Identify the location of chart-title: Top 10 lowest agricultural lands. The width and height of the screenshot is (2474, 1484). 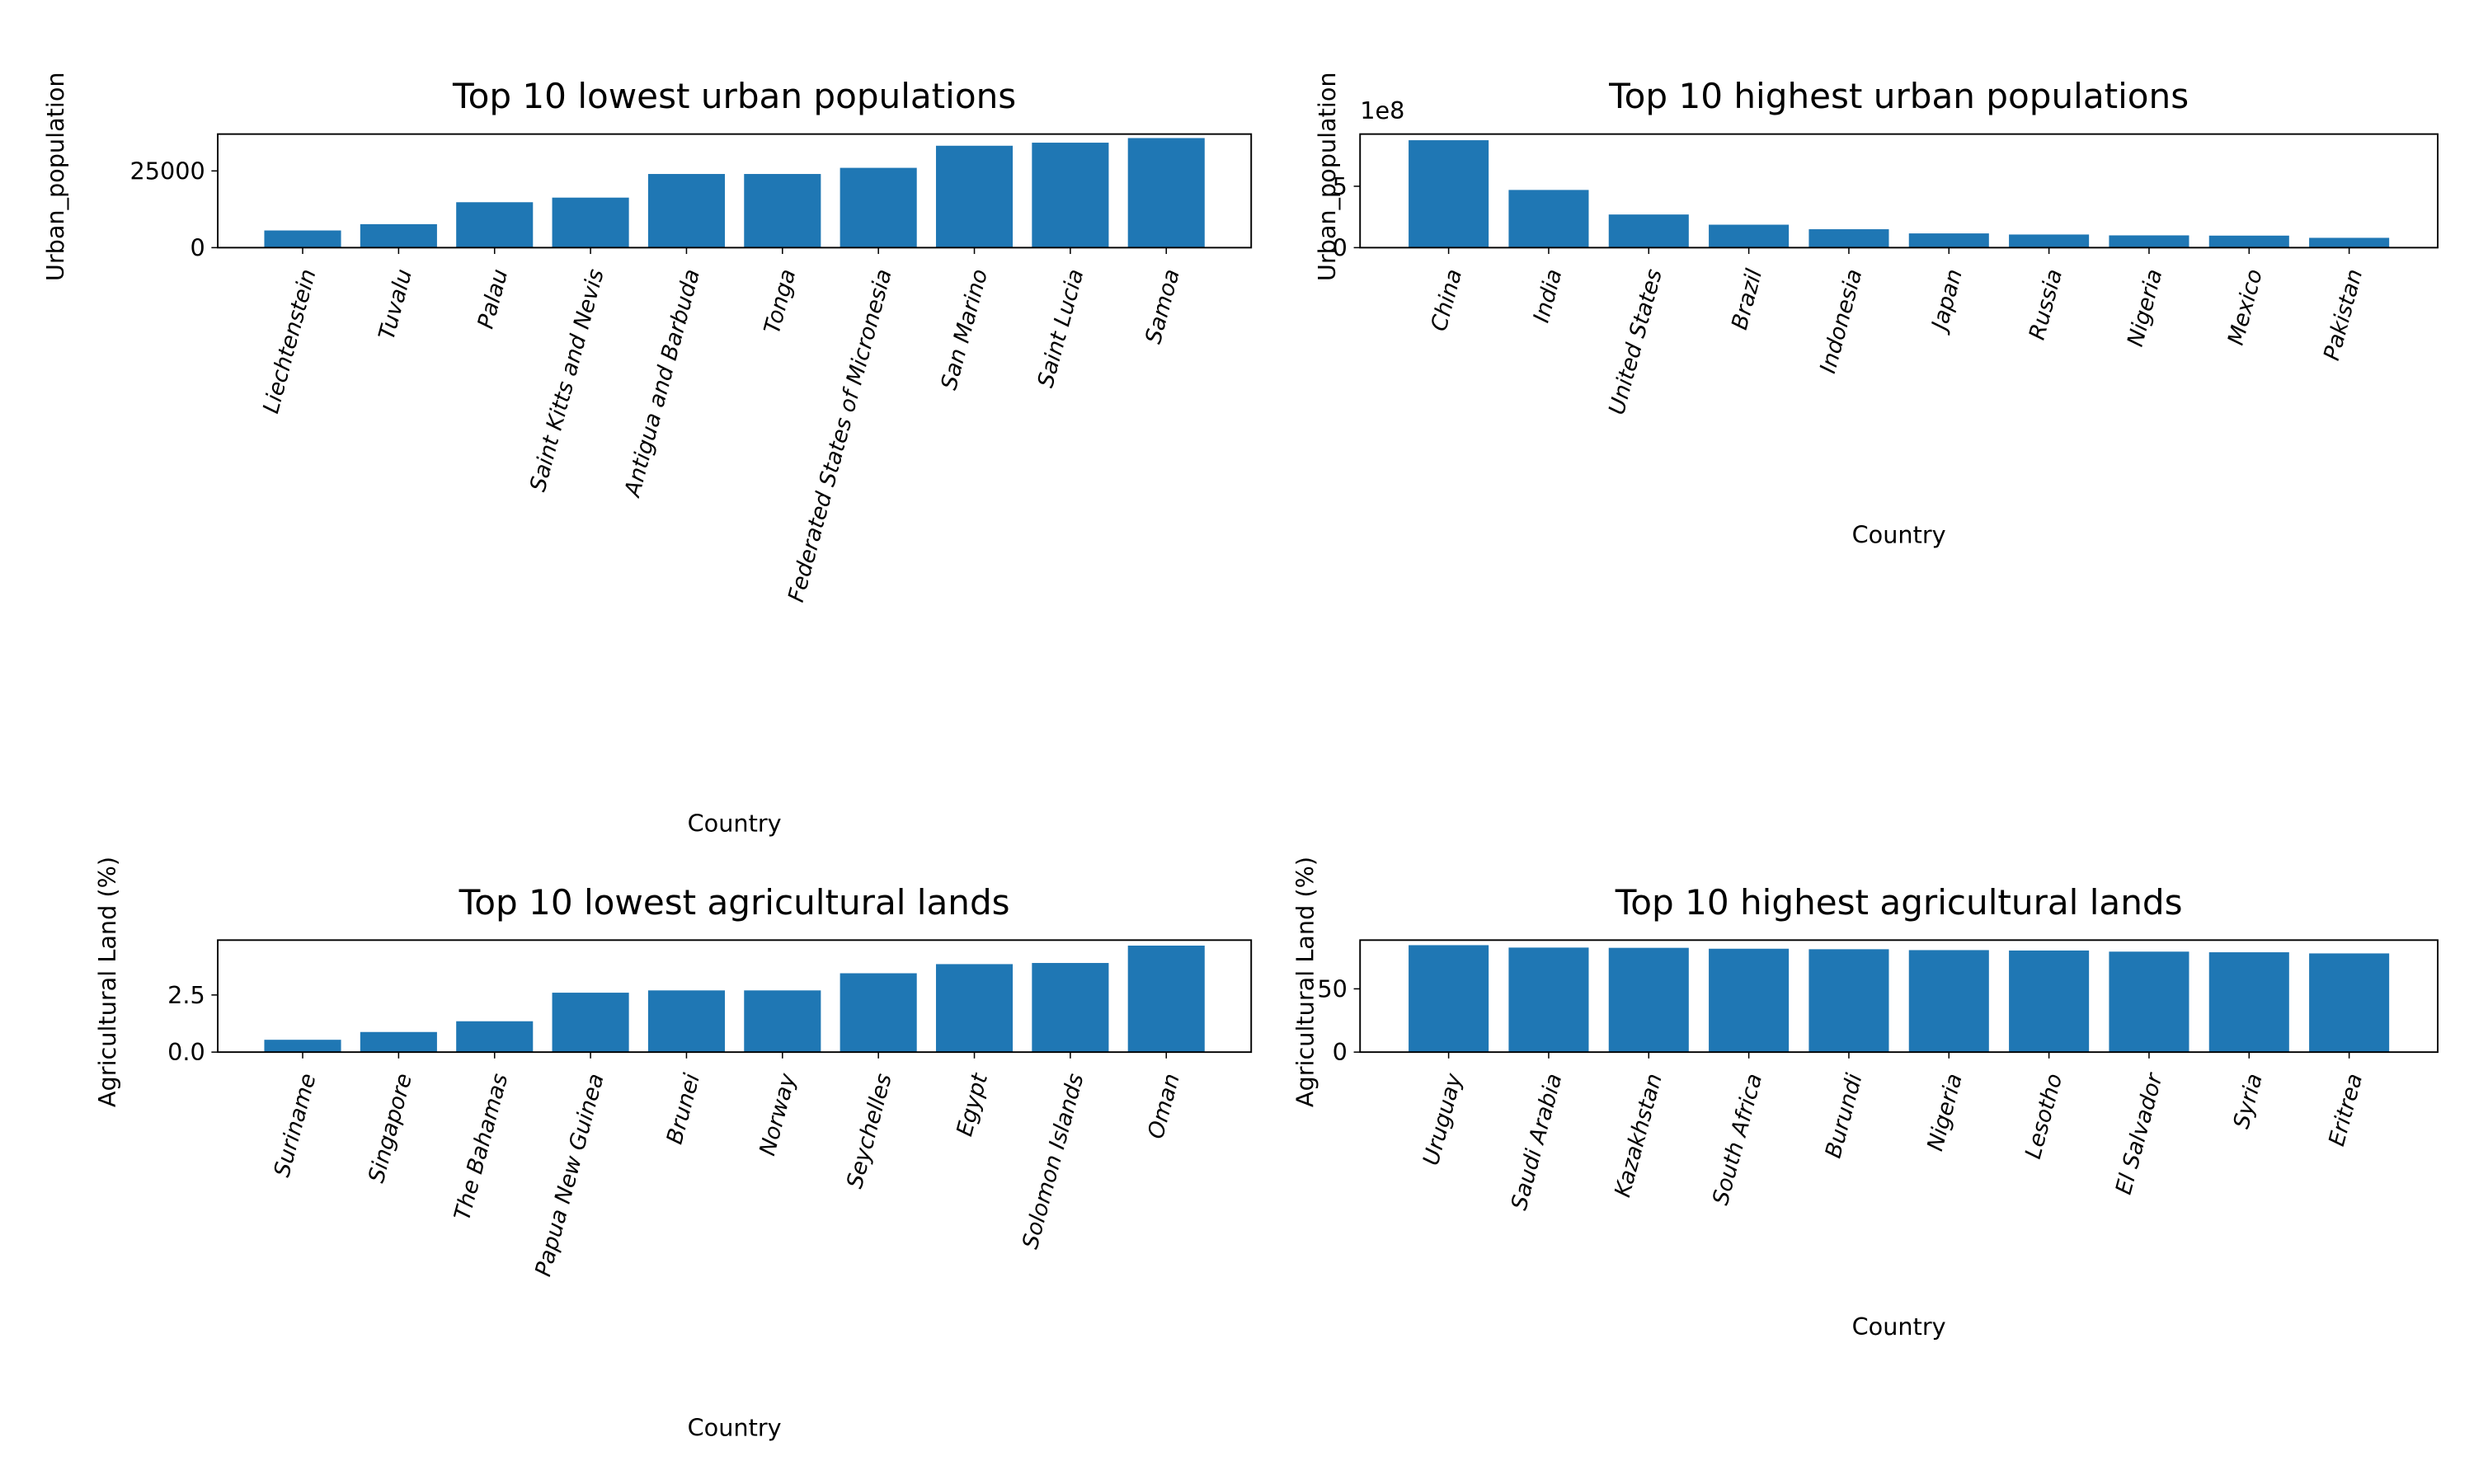
(734, 902).